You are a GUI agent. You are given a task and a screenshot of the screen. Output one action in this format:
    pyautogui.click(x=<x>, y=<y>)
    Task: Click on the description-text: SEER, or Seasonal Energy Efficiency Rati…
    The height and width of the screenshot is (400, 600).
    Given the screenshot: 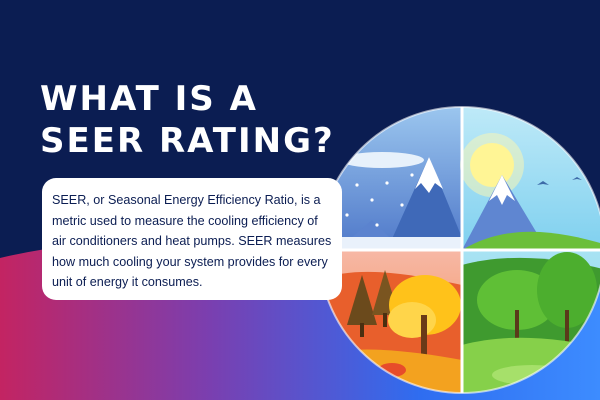 What is the action you would take?
    pyautogui.click(x=192, y=241)
    